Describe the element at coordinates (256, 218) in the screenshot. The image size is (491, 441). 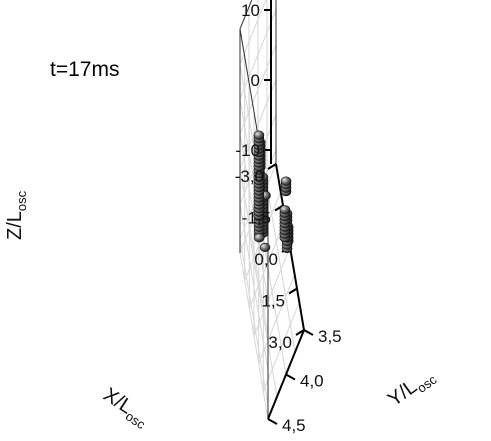
I see `x-tick-label: -1,5` at that location.